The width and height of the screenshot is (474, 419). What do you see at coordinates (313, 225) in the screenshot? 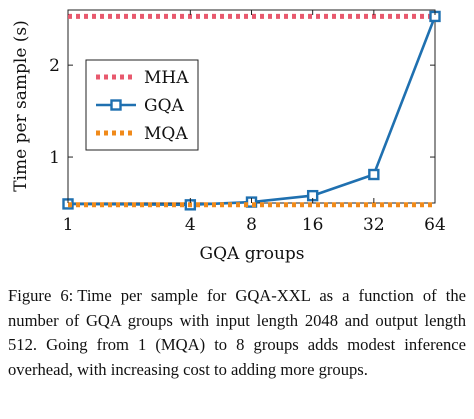
I see `x-tick-label: 16` at bounding box center [313, 225].